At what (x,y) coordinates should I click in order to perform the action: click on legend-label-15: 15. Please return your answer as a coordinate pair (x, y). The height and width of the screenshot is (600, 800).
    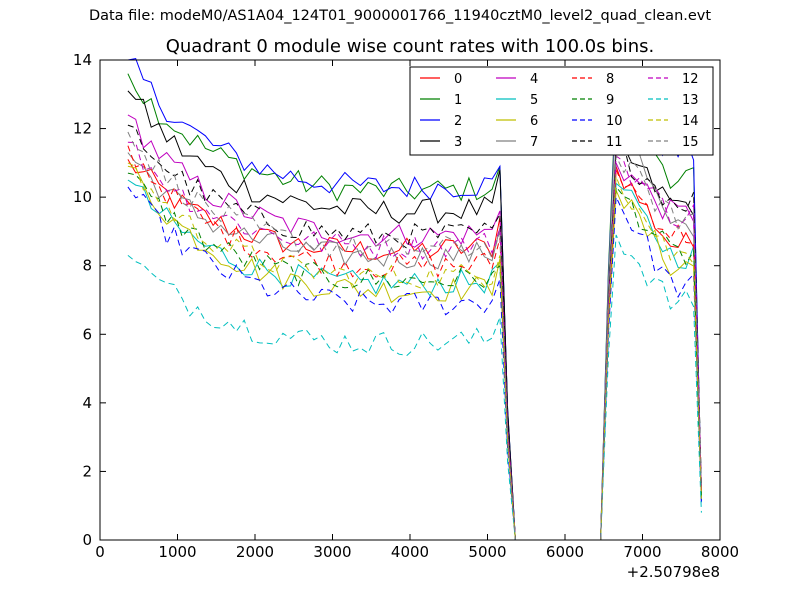
    Looking at the image, I should click on (690, 142).